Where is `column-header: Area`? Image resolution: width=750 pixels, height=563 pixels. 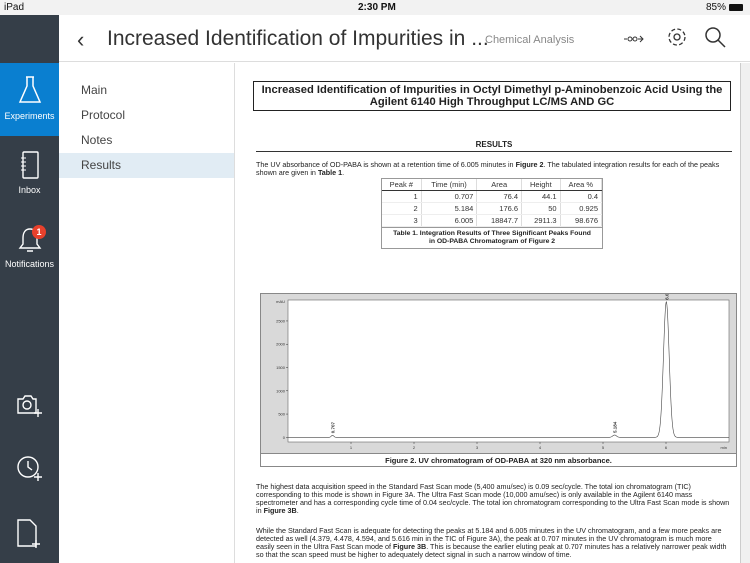 column-header: Area is located at coordinates (499, 185).